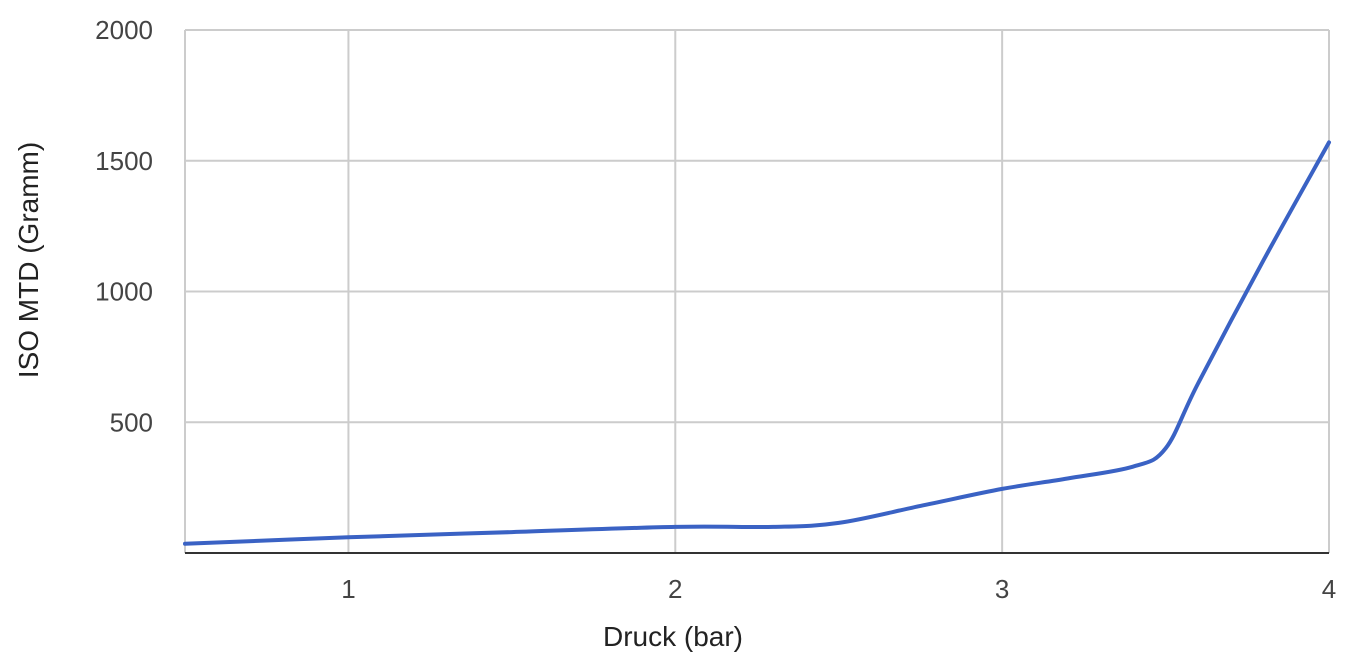  I want to click on x-tick-label: 4, so click(1329, 589).